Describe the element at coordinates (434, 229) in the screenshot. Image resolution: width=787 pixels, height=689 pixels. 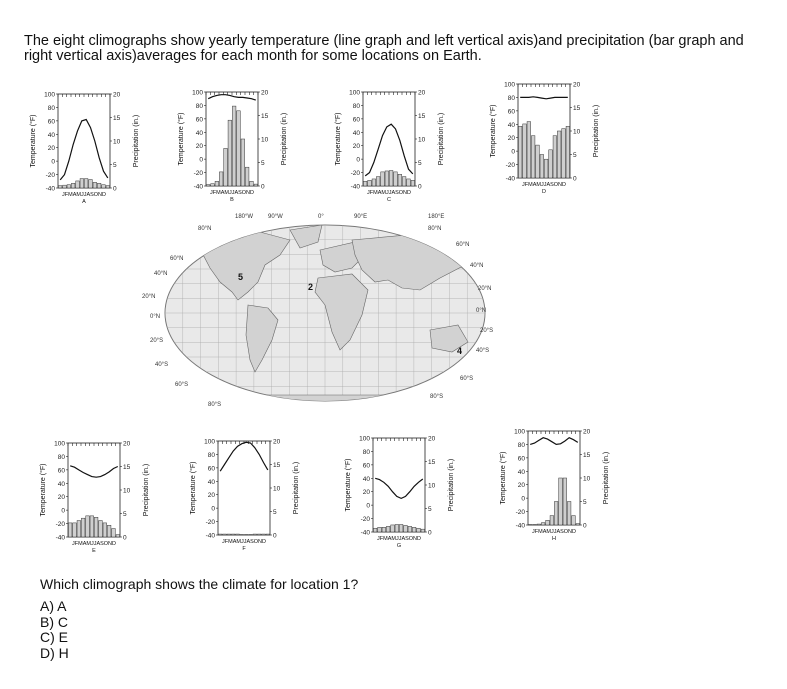
I see `latitude-label-right: 80°N` at that location.